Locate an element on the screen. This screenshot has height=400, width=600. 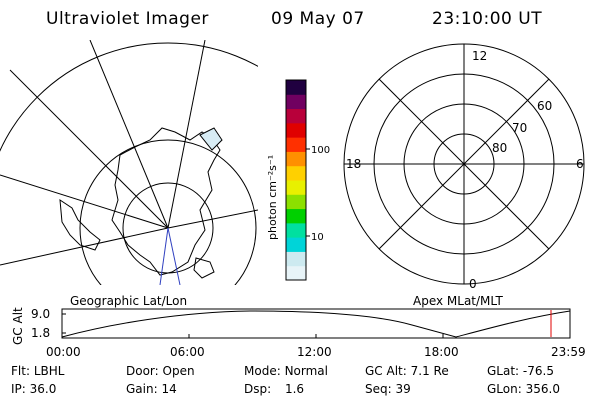
mlt-label-6: 6 is located at coordinates (580, 164).